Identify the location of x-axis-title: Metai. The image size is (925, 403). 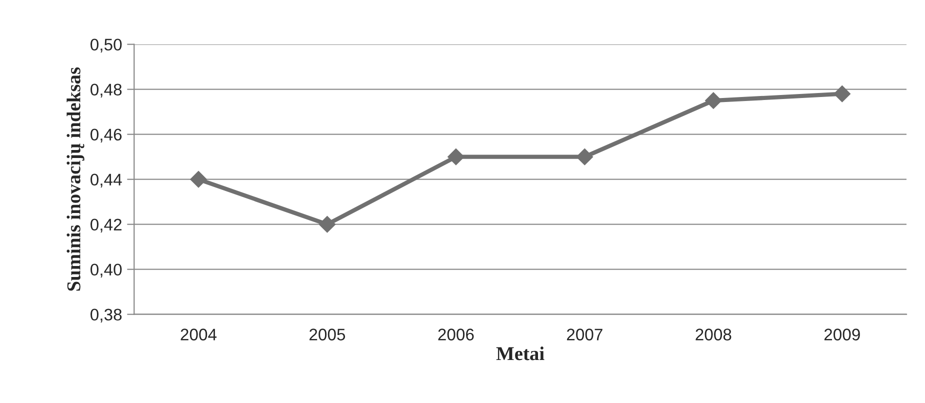
(520, 353).